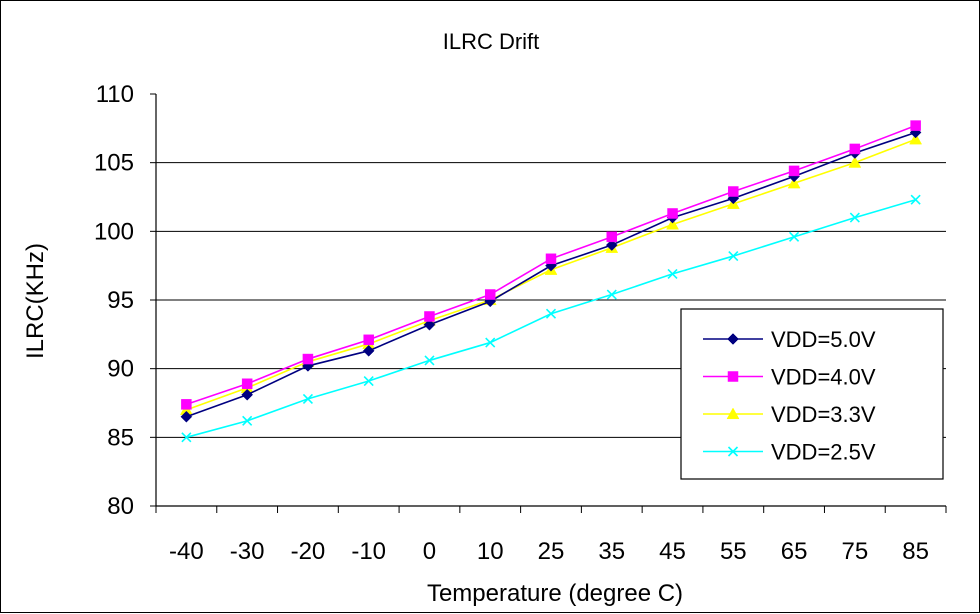  Describe the element at coordinates (120, 369) in the screenshot. I see `y-tick-label: 90` at that location.